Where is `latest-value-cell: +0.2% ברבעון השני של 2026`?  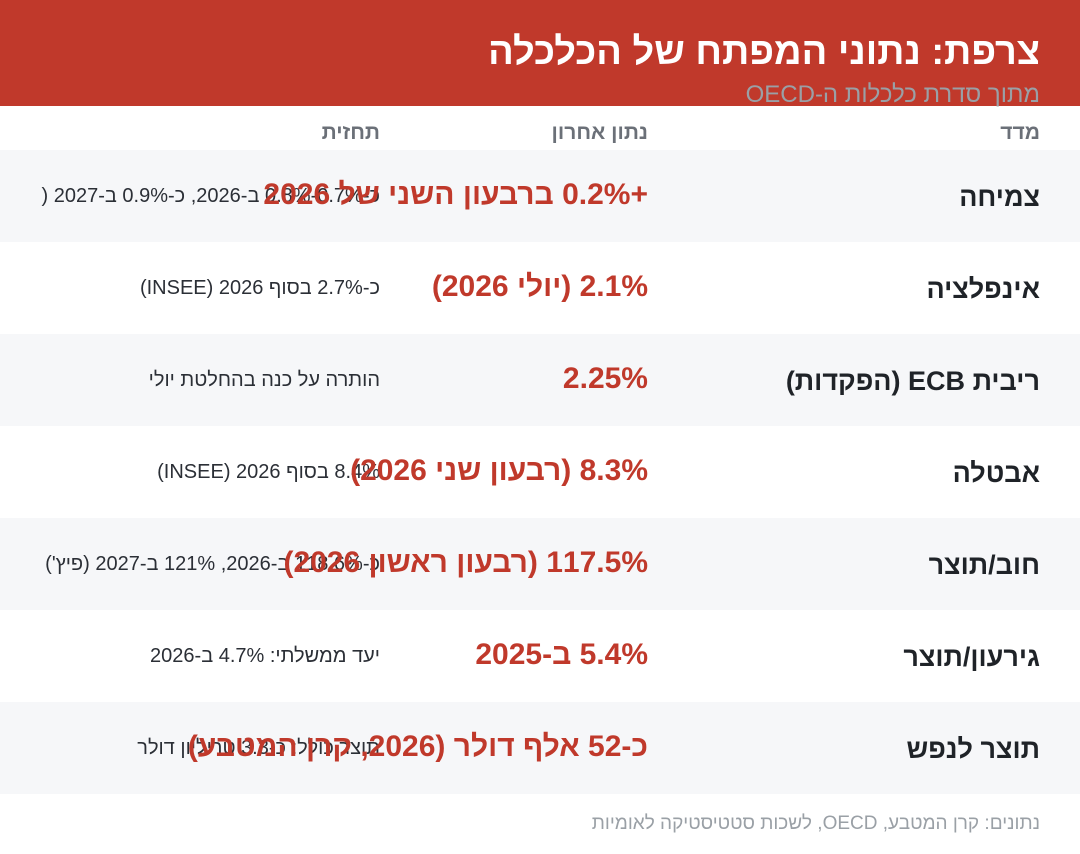
latest-value-cell: +0.2% ברבעון השני של 2026 is located at coordinates (455, 194).